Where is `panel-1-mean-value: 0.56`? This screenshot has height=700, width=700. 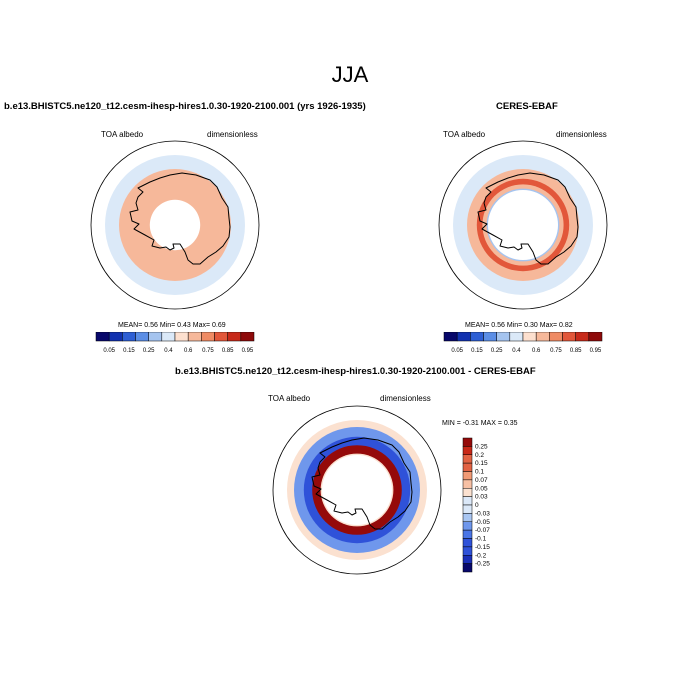 panel-1-mean-value: 0.56 is located at coordinates (151, 325).